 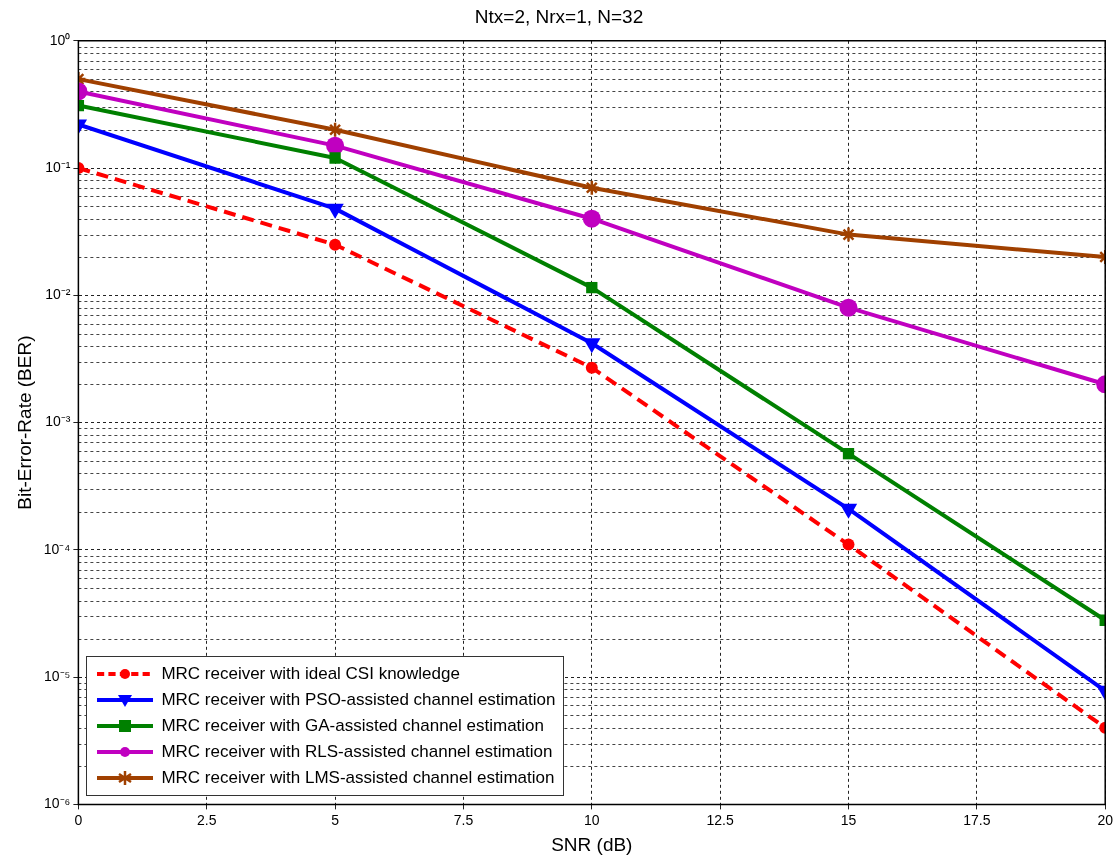 I want to click on legend-label: MRC receiver with ideal CSI knowledge, so click(x=310, y=674).